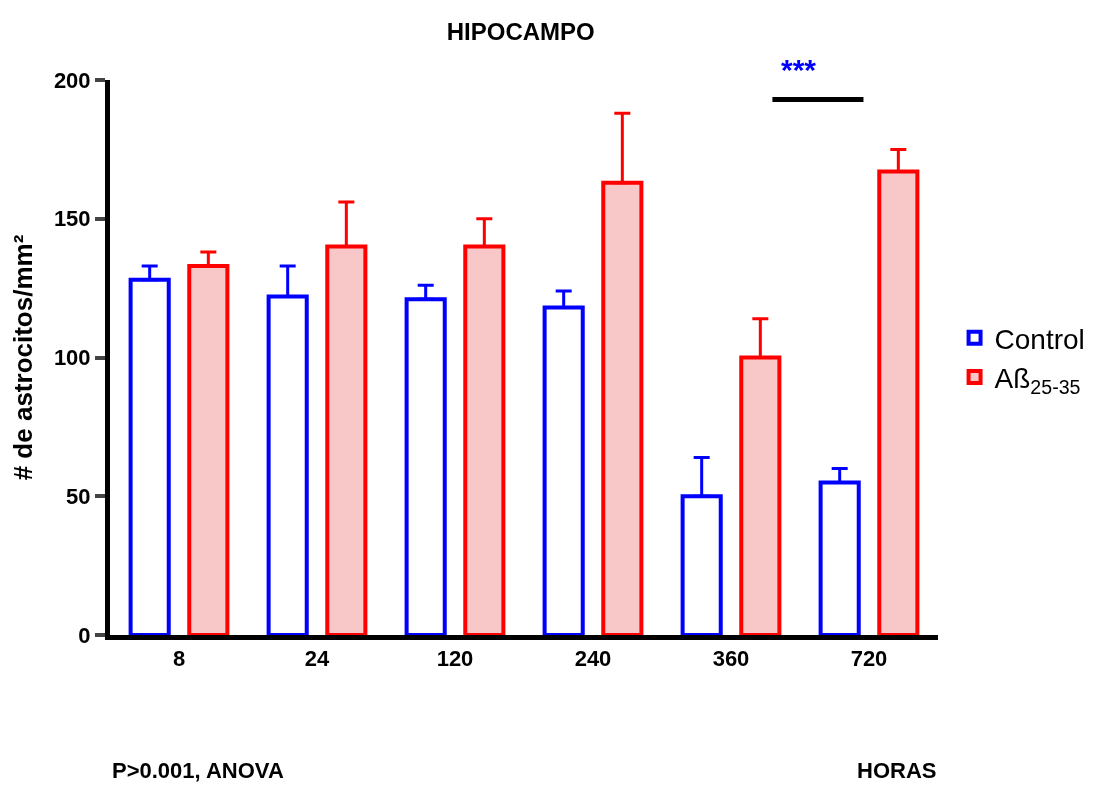 The height and width of the screenshot is (785, 1108). What do you see at coordinates (455, 659) in the screenshot?
I see `x-tick-label: 120` at bounding box center [455, 659].